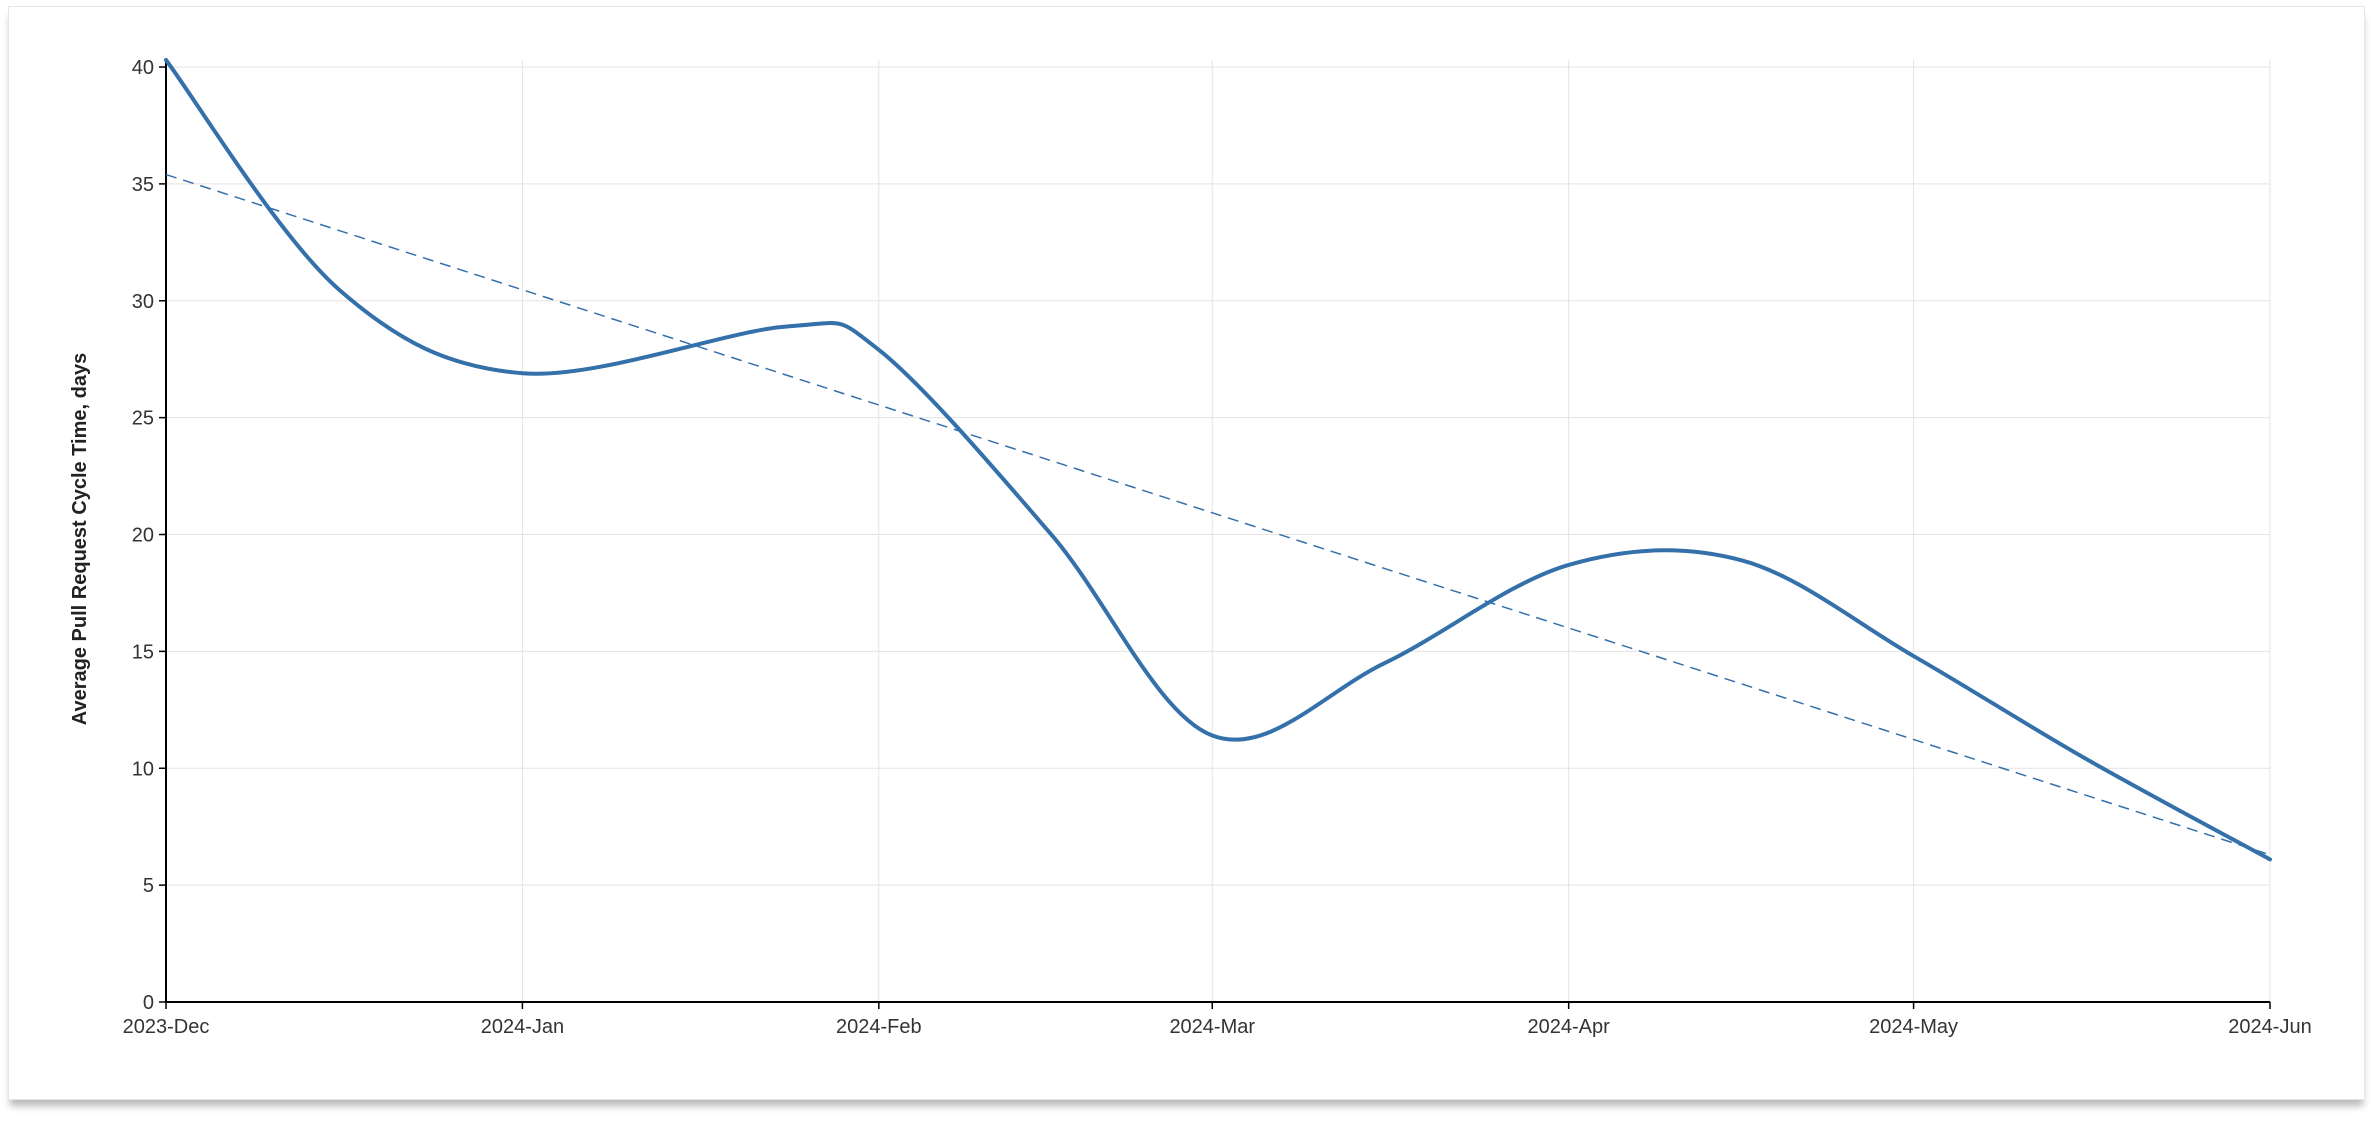  What do you see at coordinates (522, 1027) in the screenshot?
I see `x-tick-label: 2024-Jan` at bounding box center [522, 1027].